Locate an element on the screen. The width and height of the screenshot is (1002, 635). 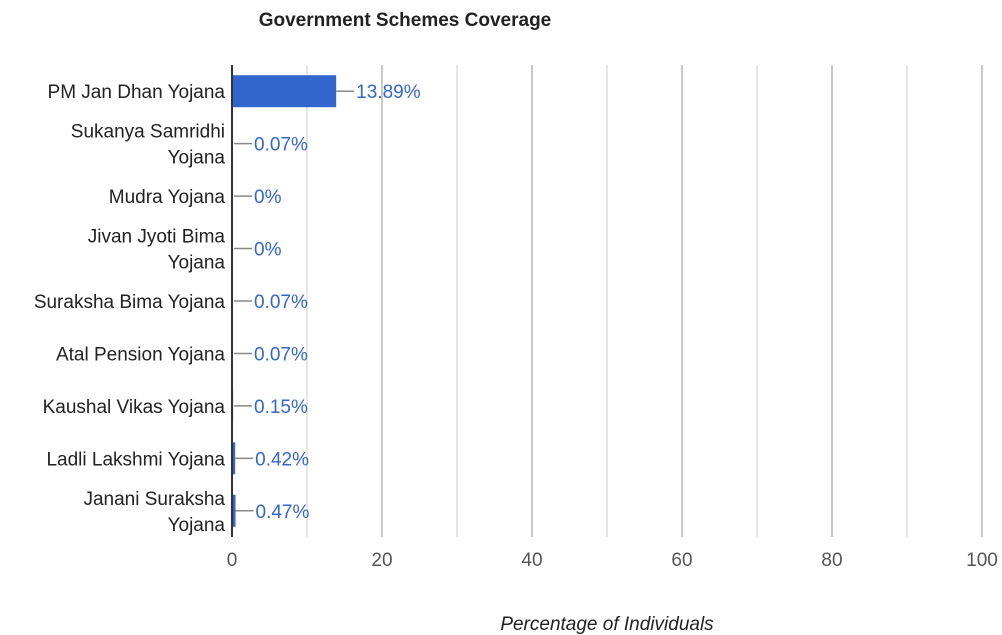
x-tick-label: 60 is located at coordinates (681, 560).